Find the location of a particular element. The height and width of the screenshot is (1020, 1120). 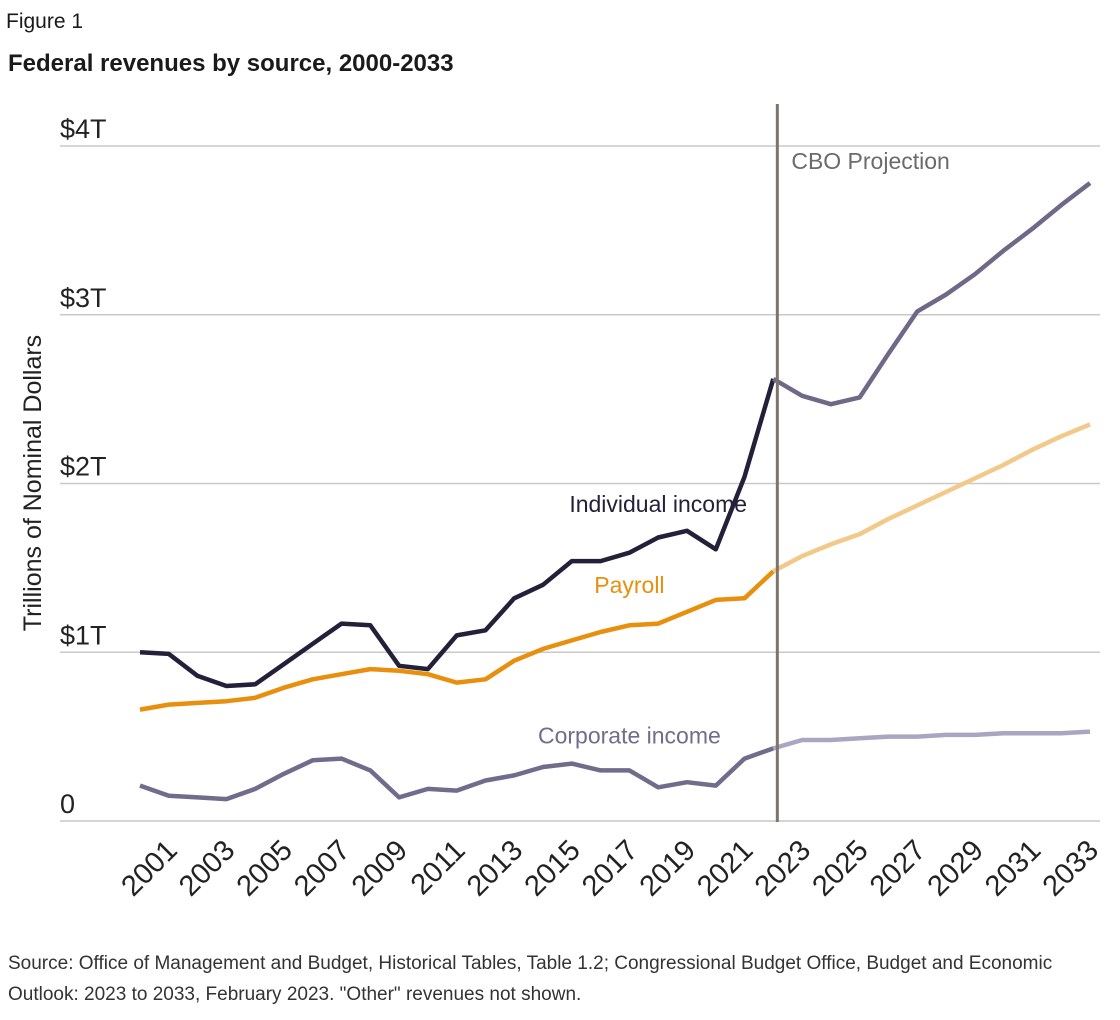

x-tick-label: 2001 is located at coordinates (149, 868).